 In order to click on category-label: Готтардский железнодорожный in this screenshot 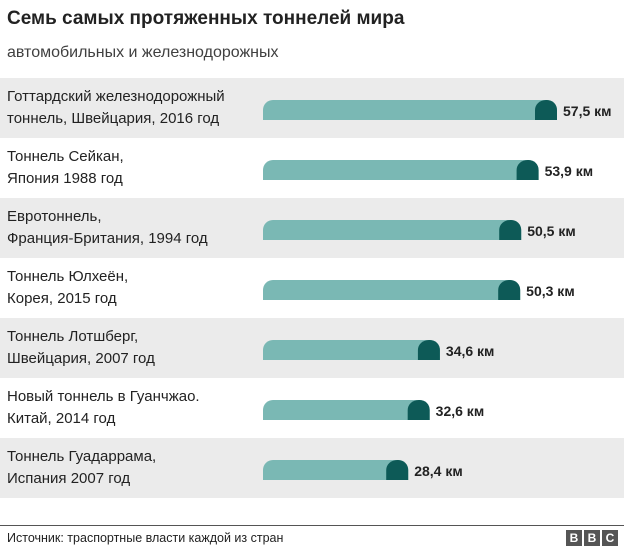, I will do `click(116, 96)`.